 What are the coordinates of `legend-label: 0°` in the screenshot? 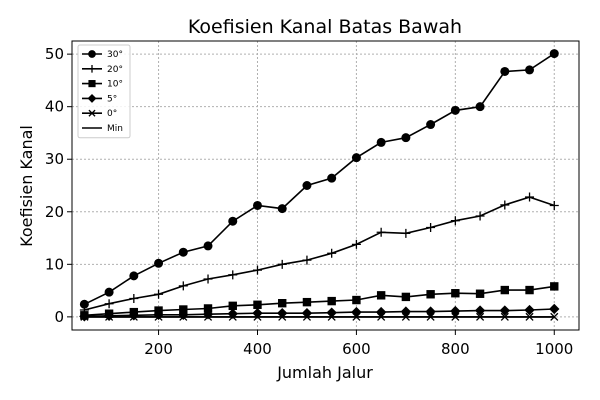 It's located at (112, 114).